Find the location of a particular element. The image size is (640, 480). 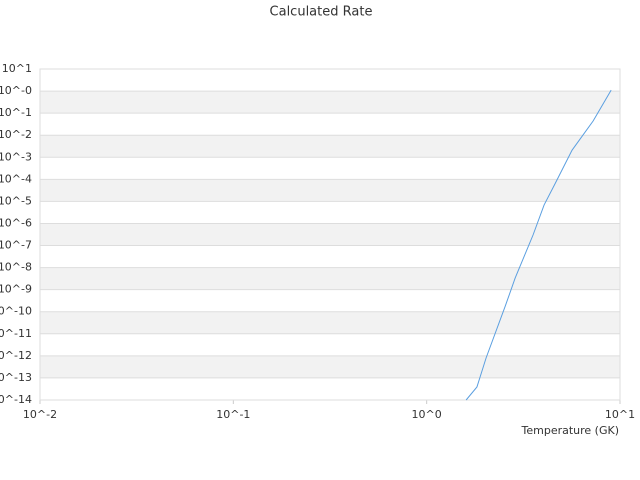

data-line is located at coordinates (538, 245).